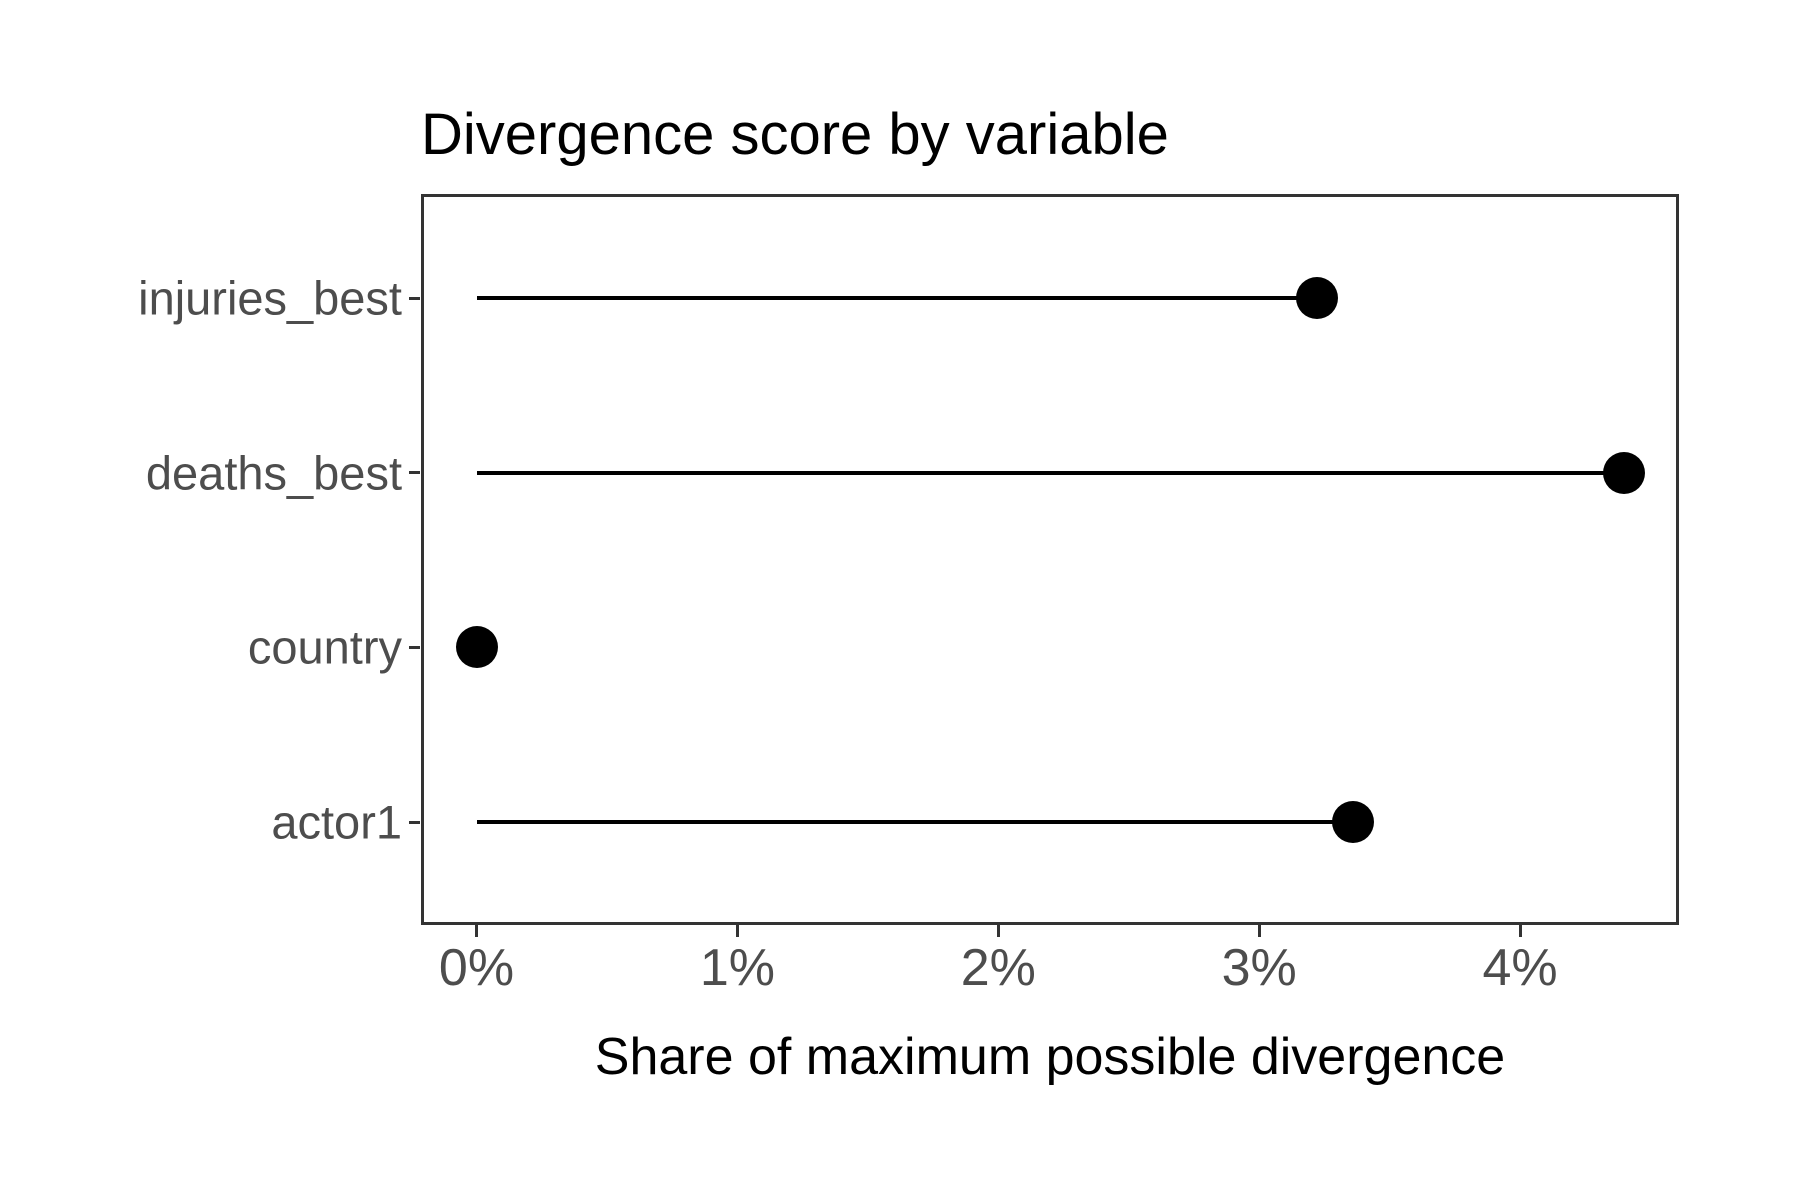  What do you see at coordinates (273, 473) in the screenshot?
I see `y-axis-label: deaths_best` at bounding box center [273, 473].